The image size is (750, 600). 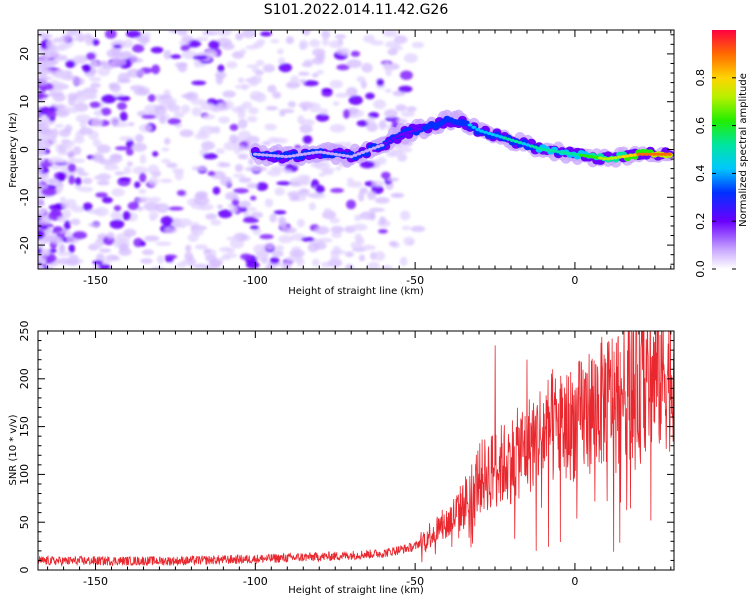 I want to click on y-tick-label: 10, so click(x=24, y=102).